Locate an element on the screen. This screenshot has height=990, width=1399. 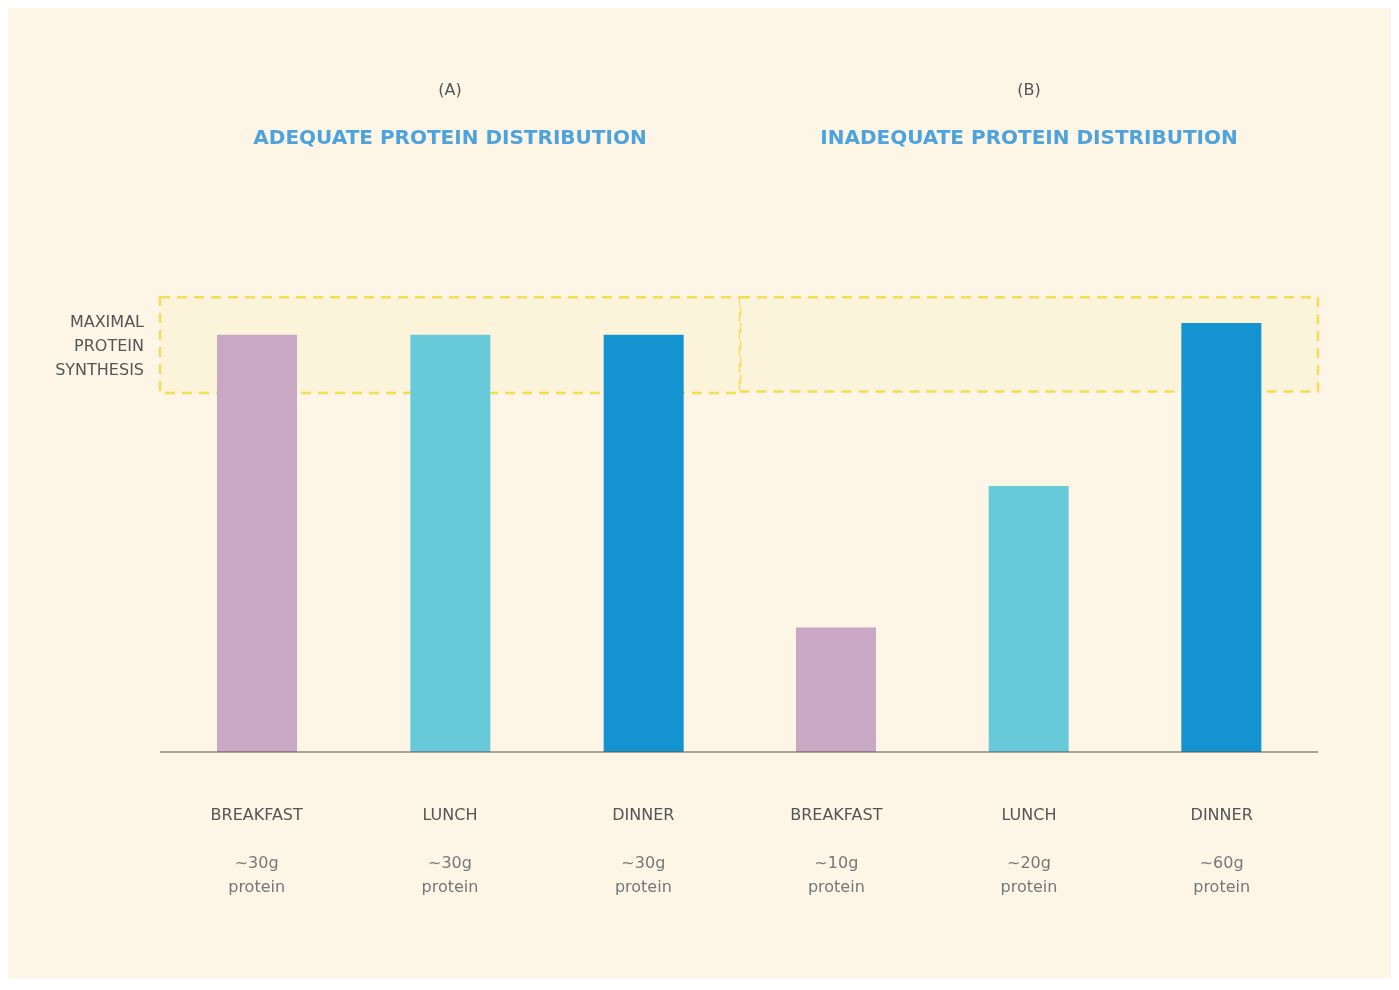
category-label: BREAKFAST ~10g protein is located at coordinates (836, 850).